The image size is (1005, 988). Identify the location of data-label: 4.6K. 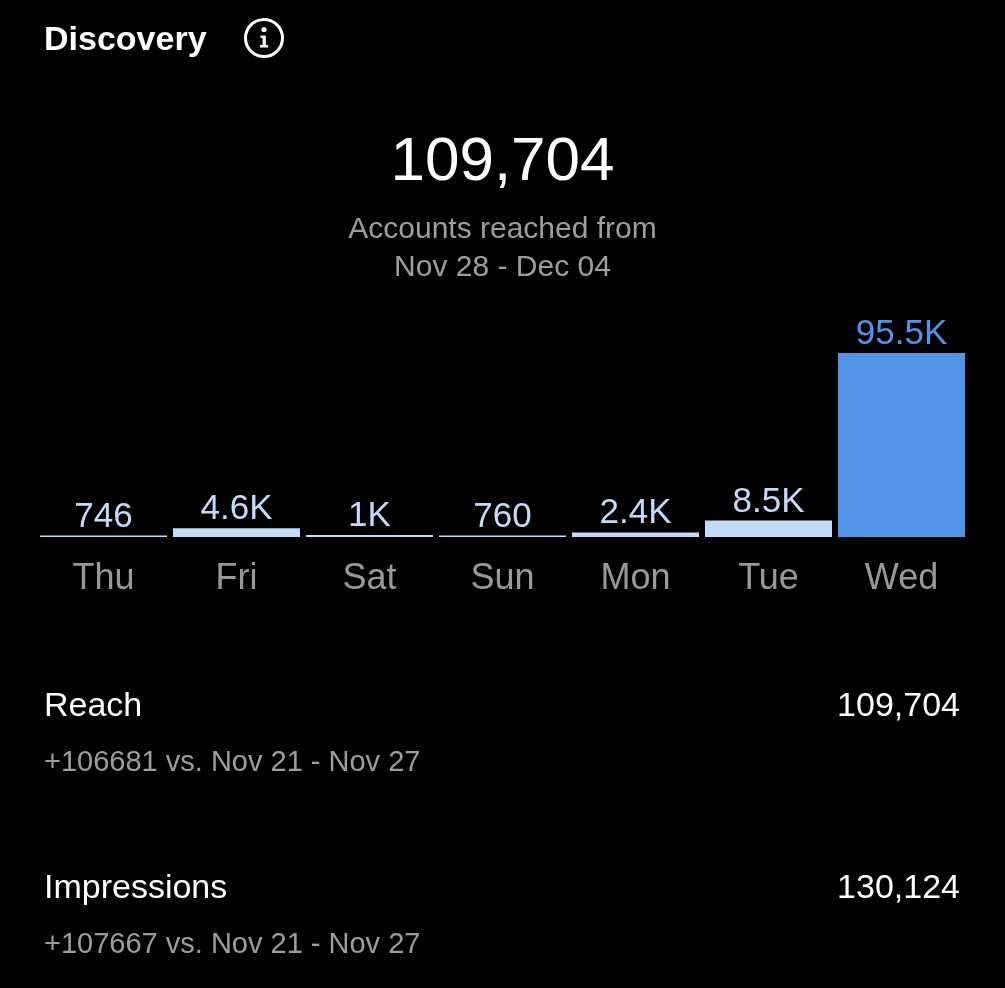
(236, 507).